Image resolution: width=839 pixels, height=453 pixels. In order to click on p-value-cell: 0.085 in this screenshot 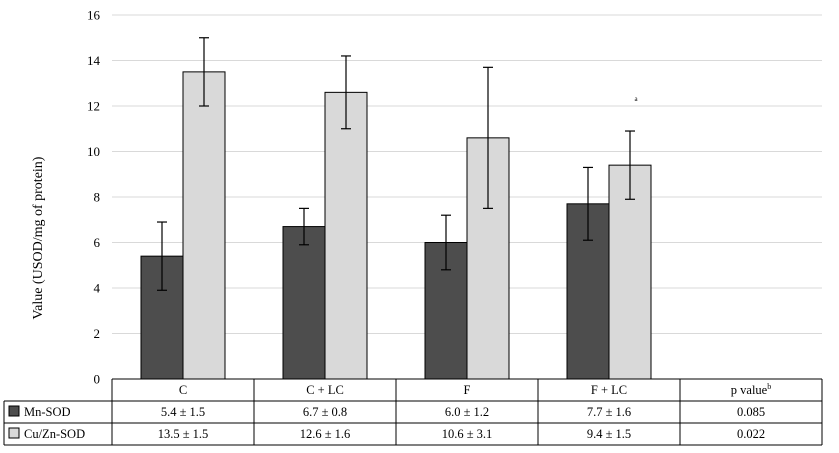, I will do `click(751, 412)`.